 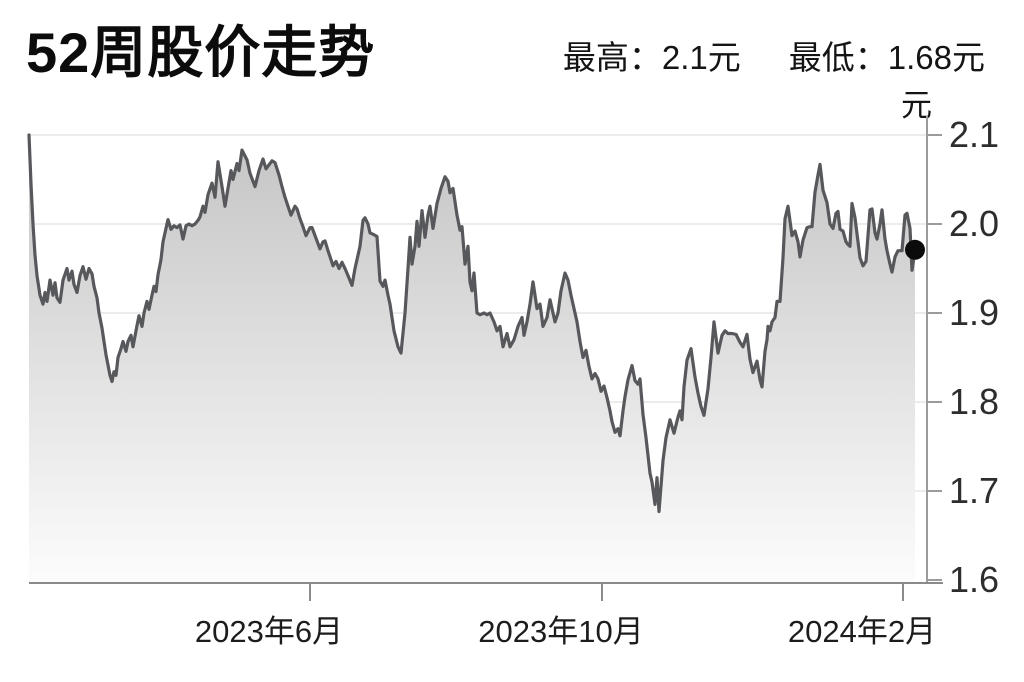 I want to click on chart-title: 52周股价走势, so click(x=201, y=52).